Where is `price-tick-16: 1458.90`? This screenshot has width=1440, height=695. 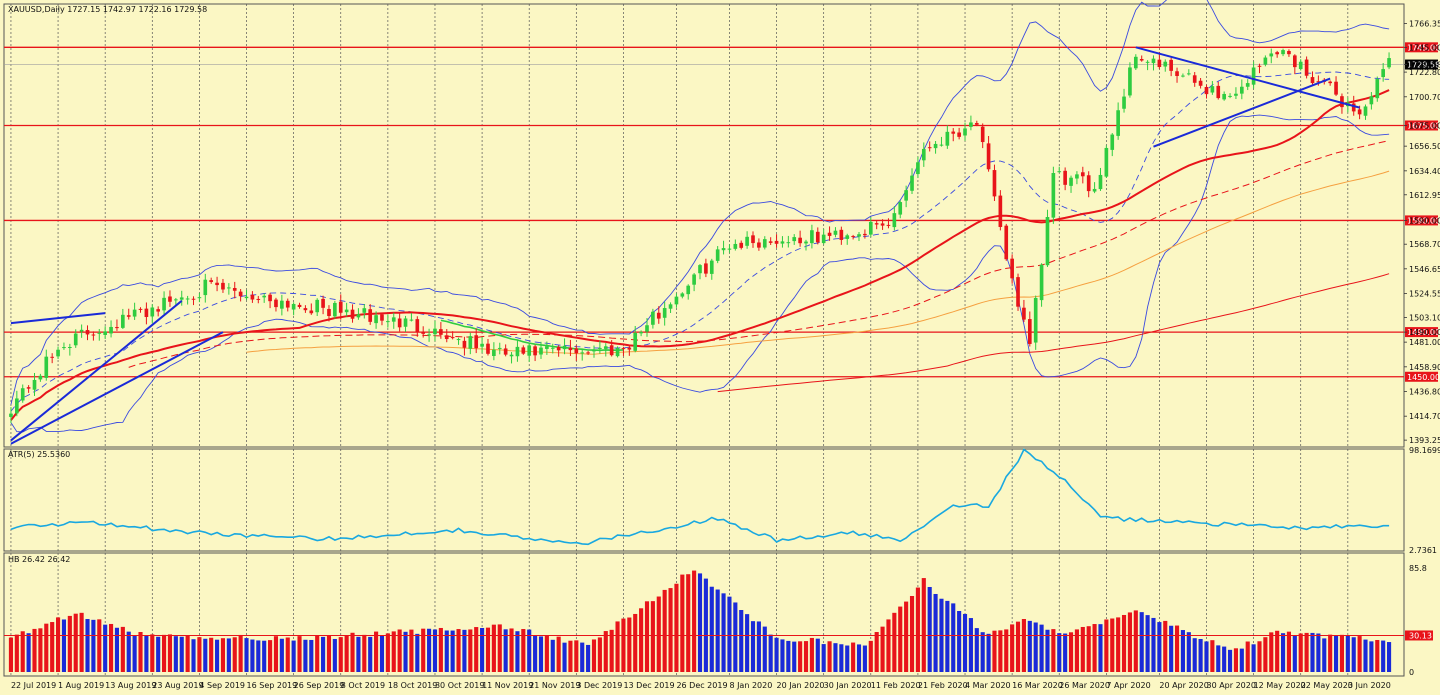 price-tick-16: 1458.90 is located at coordinates (1424, 367).